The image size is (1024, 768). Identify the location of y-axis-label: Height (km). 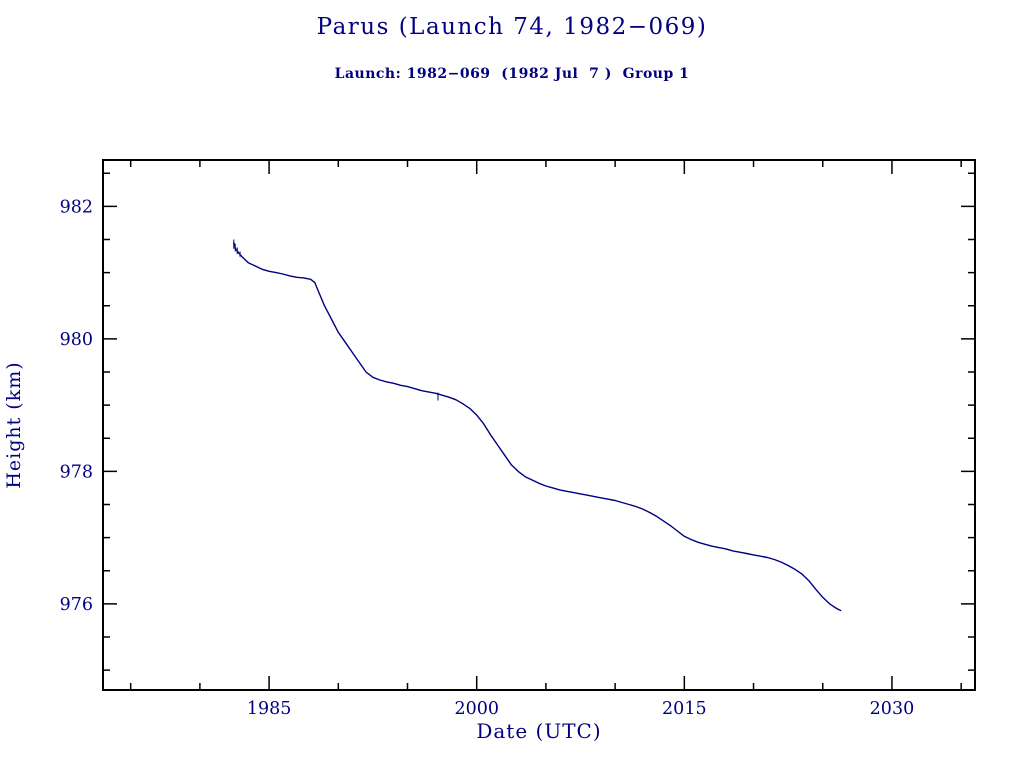
(14, 424).